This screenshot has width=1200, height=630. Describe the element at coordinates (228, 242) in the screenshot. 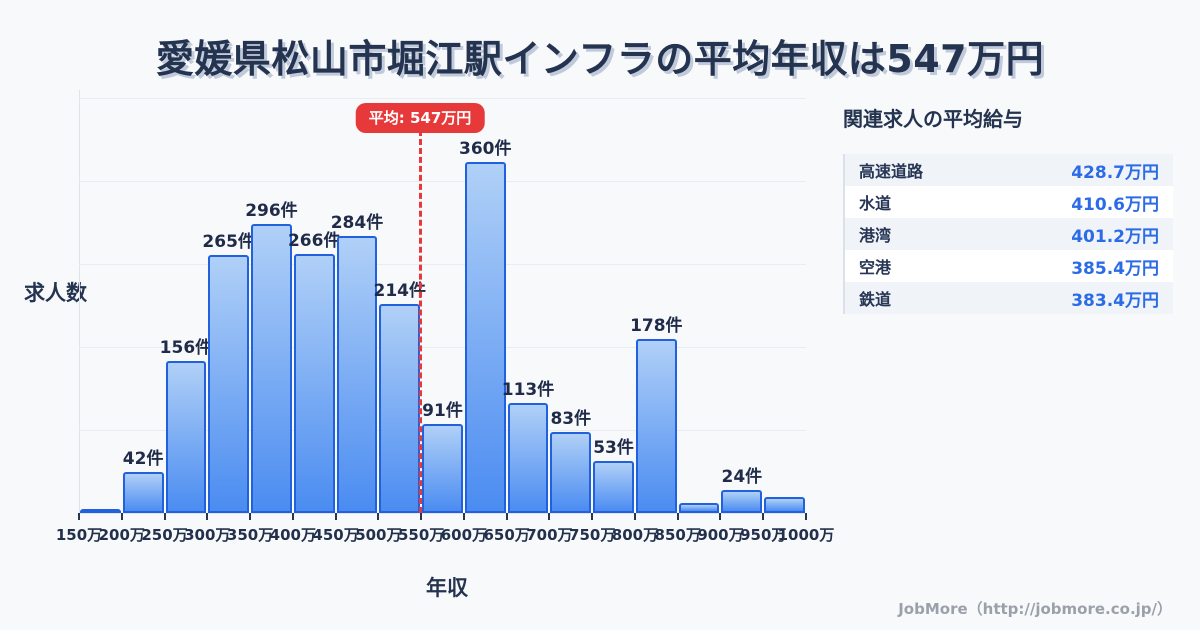

I see `bar-label: 265件` at that location.